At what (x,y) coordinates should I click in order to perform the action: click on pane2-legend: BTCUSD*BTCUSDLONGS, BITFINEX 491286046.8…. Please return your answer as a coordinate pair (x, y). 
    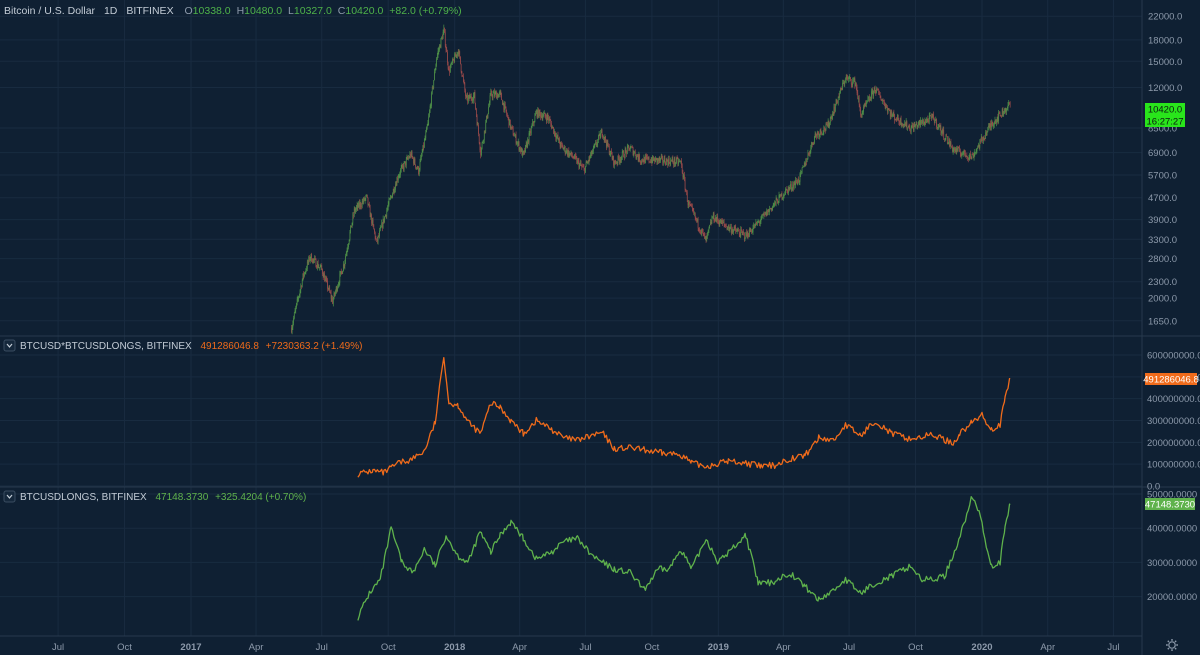
    Looking at the image, I should click on (191, 346).